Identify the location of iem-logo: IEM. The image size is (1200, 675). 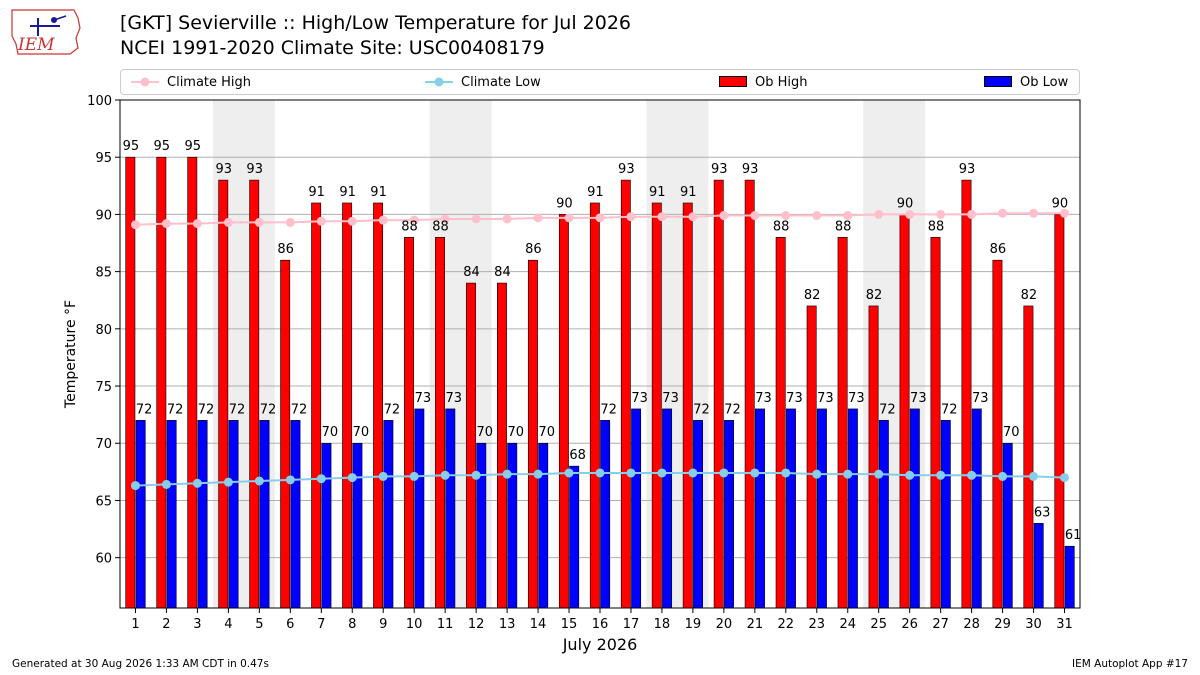
(48, 34).